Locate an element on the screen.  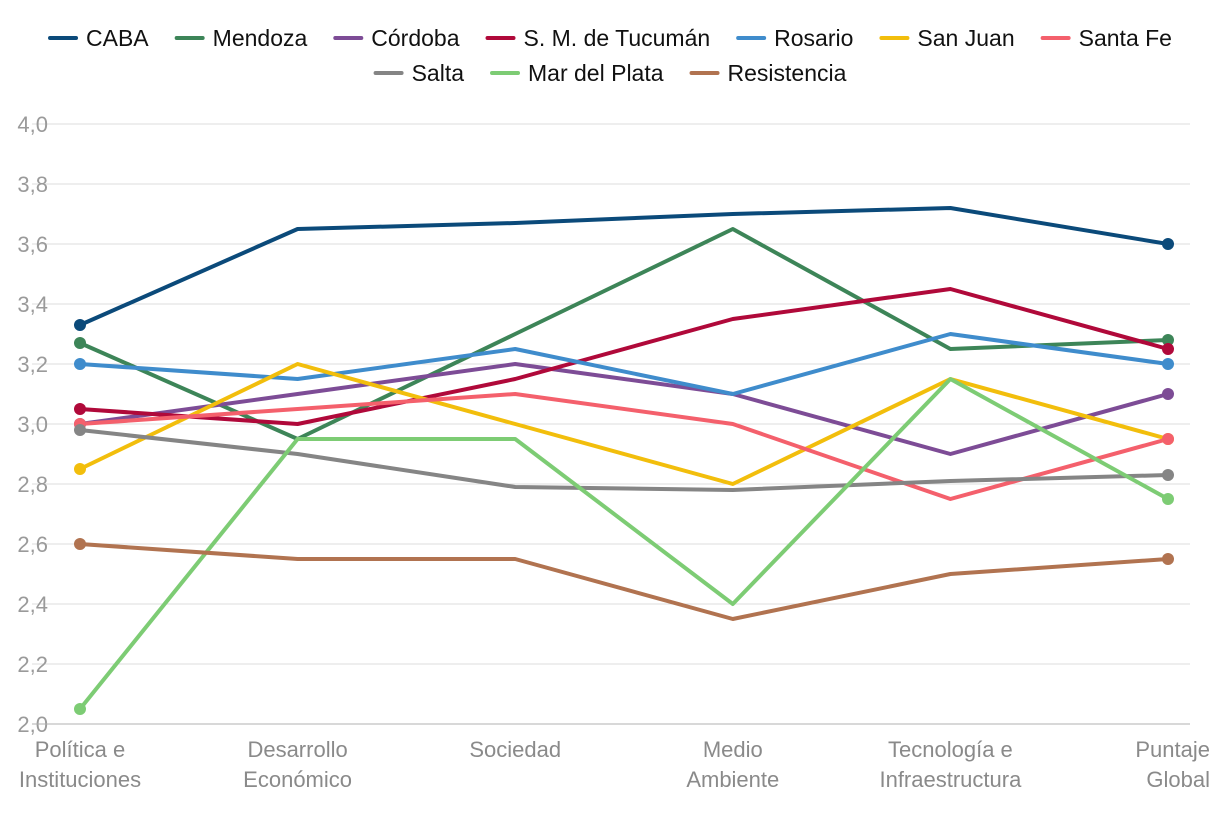
legend-label: S. M. de Tucumán is located at coordinates (617, 38).